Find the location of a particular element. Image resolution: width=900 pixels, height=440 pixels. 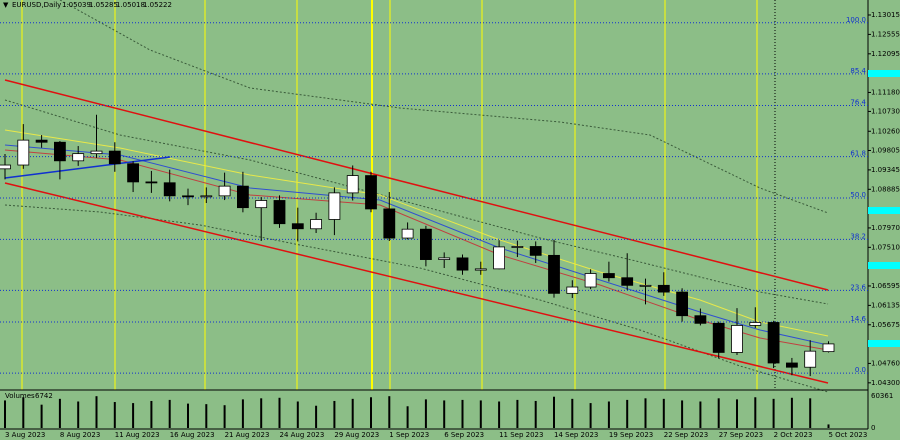

chart-title: EURUSD,Daily is located at coordinates (36, 5).